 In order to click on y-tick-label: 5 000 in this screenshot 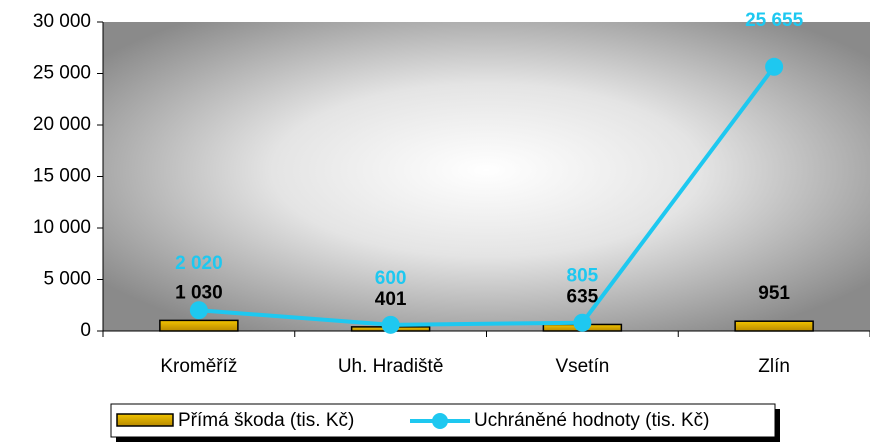, I will do `click(67, 279)`.